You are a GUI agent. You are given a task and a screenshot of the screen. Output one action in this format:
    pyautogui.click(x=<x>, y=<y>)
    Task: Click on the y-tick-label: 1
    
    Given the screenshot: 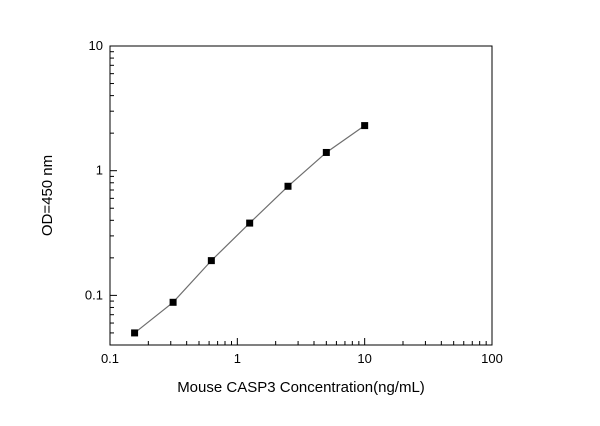 What is the action you would take?
    pyautogui.click(x=99, y=170)
    